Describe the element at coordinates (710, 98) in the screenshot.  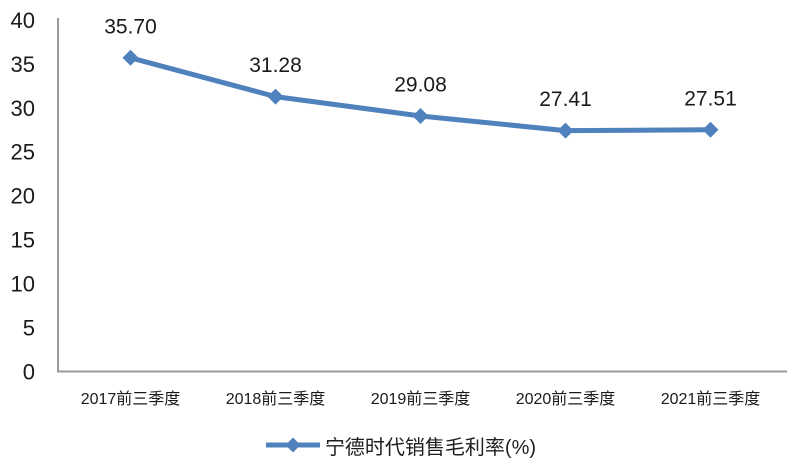
I see `data-label: 27.51` at that location.